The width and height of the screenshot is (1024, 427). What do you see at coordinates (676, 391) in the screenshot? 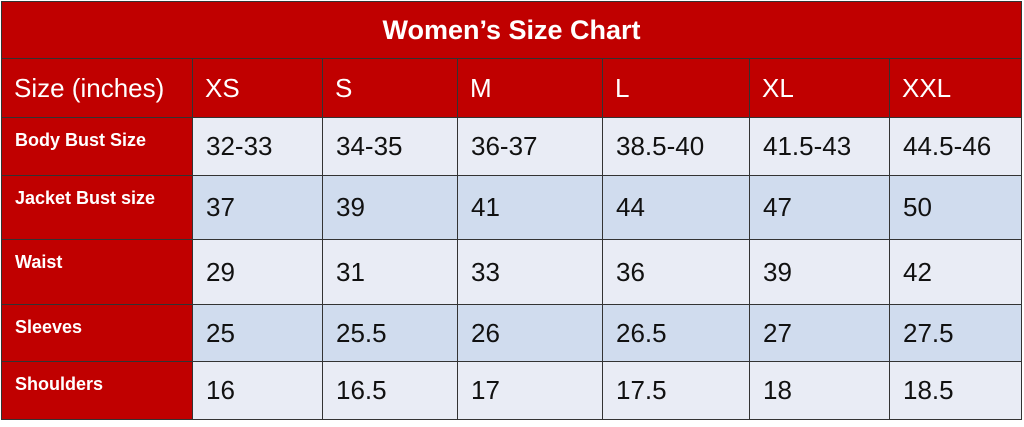
I see `table-cell: 17.5` at bounding box center [676, 391].